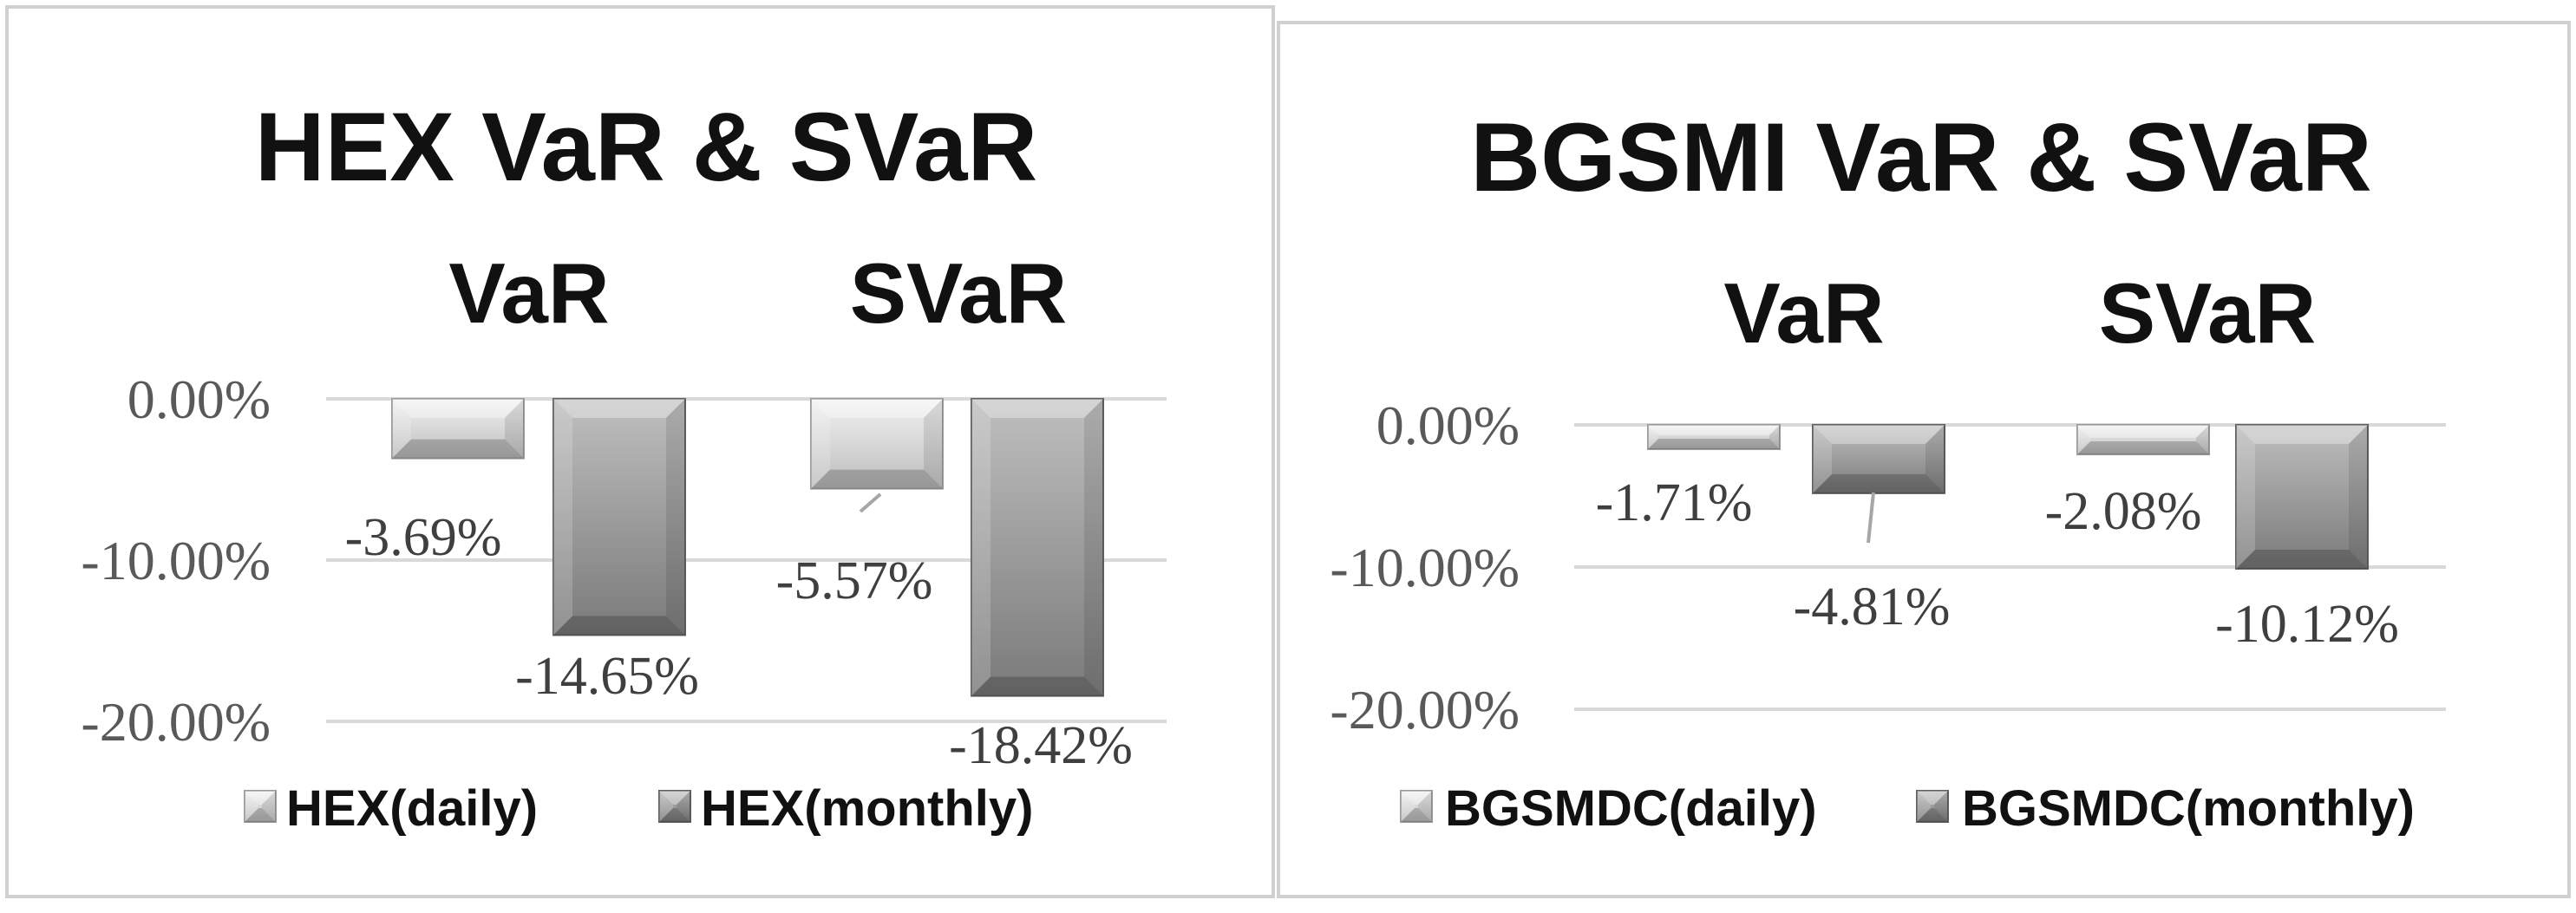 This screenshot has height=913, width=2576. Describe the element at coordinates (2123, 512) in the screenshot. I see `data-label: -2.08%` at that location.